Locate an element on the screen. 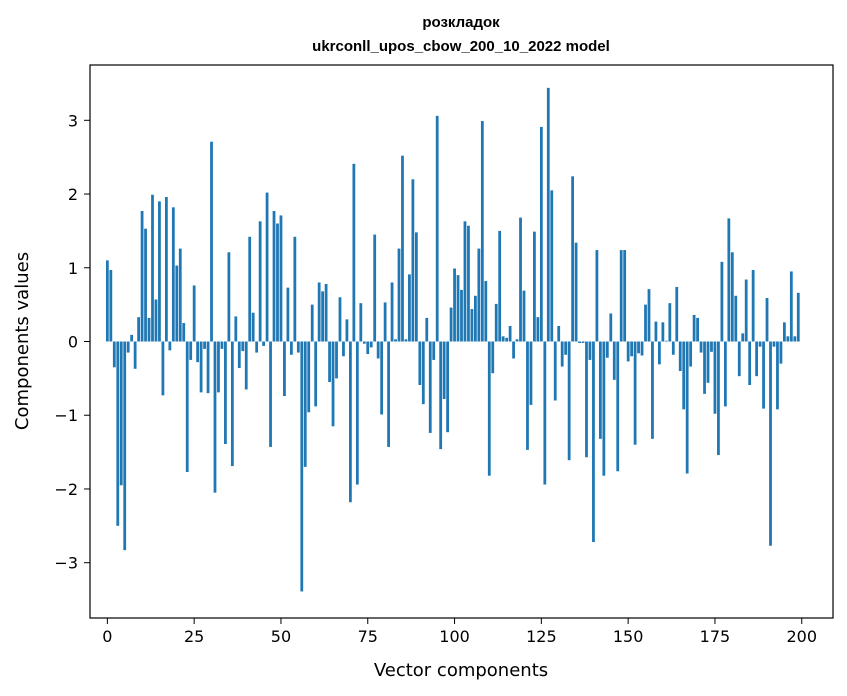 The height and width of the screenshot is (696, 847). x-tick-label: 150 is located at coordinates (628, 636).